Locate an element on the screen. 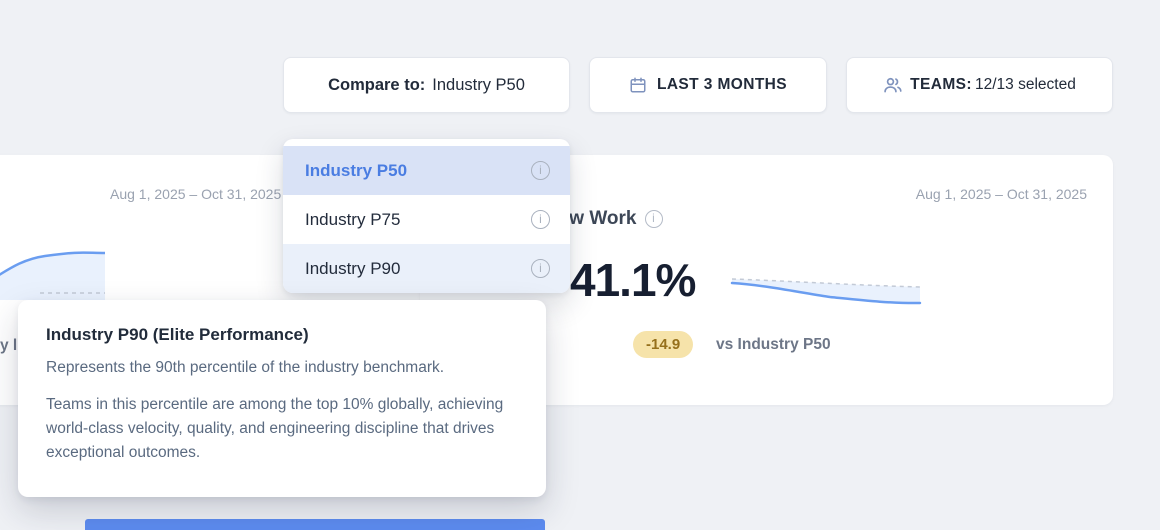 This screenshot has width=1160, height=530. dropdown-item-label: Industry P75 is located at coordinates (353, 219).